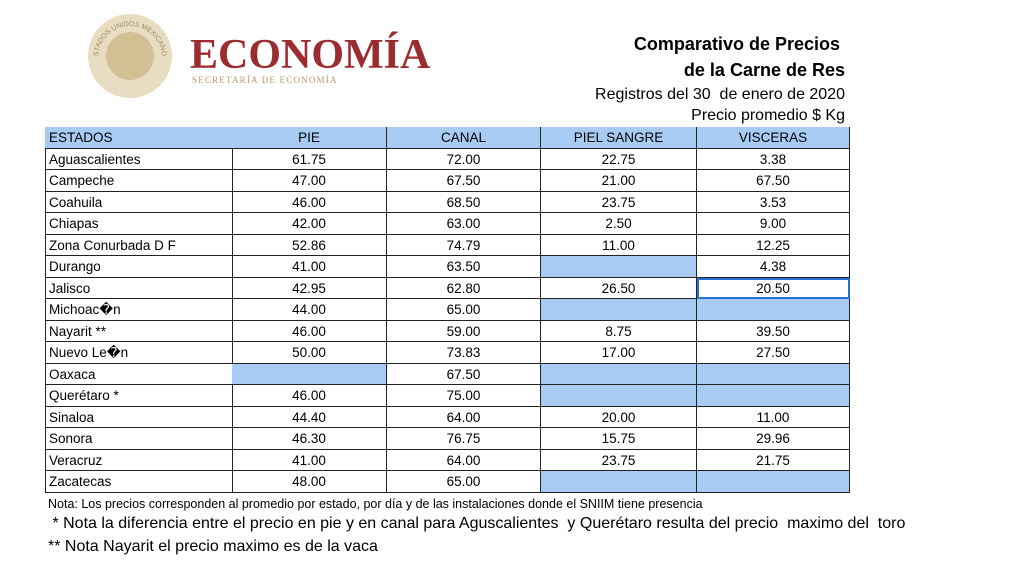 The image size is (1024, 571). Describe the element at coordinates (265, 80) in the screenshot. I see `logo-subtitle: SECRETARÍA DE ECONOMÍA` at that location.